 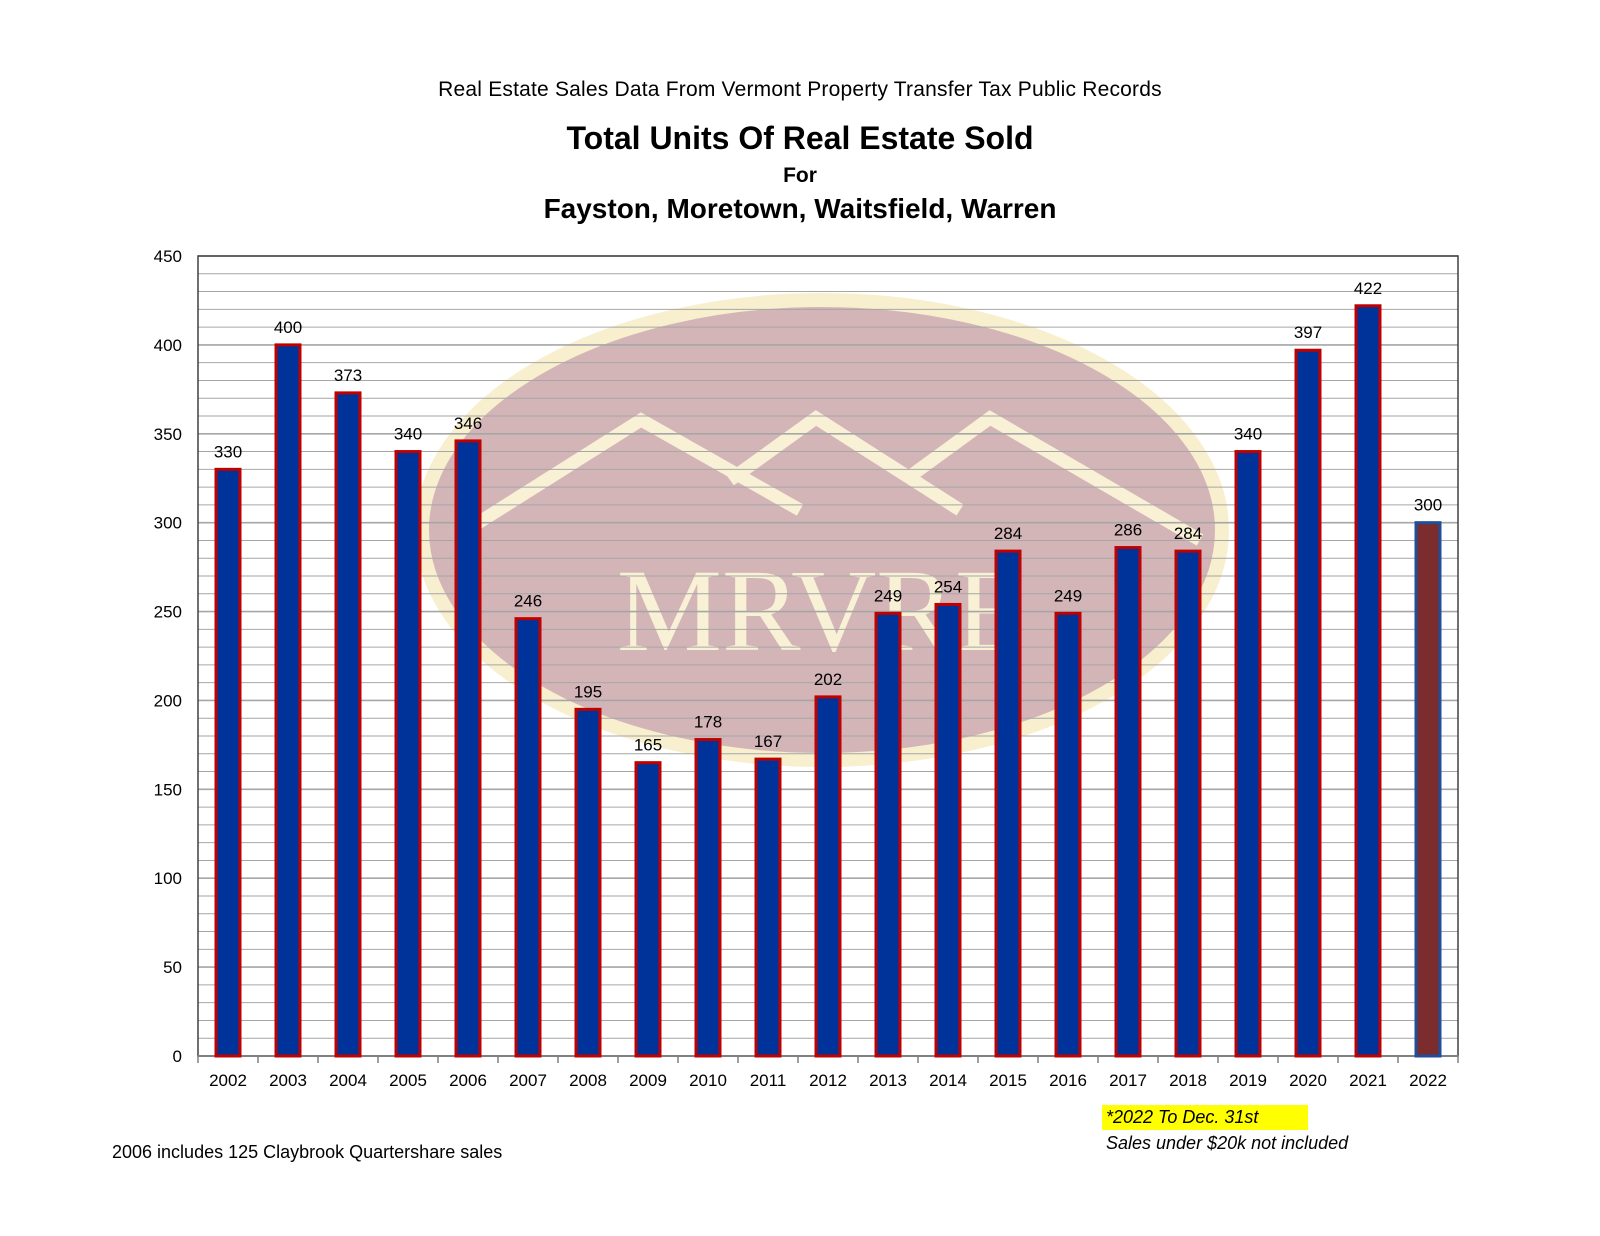 I want to click on bar-2005, so click(x=408, y=754).